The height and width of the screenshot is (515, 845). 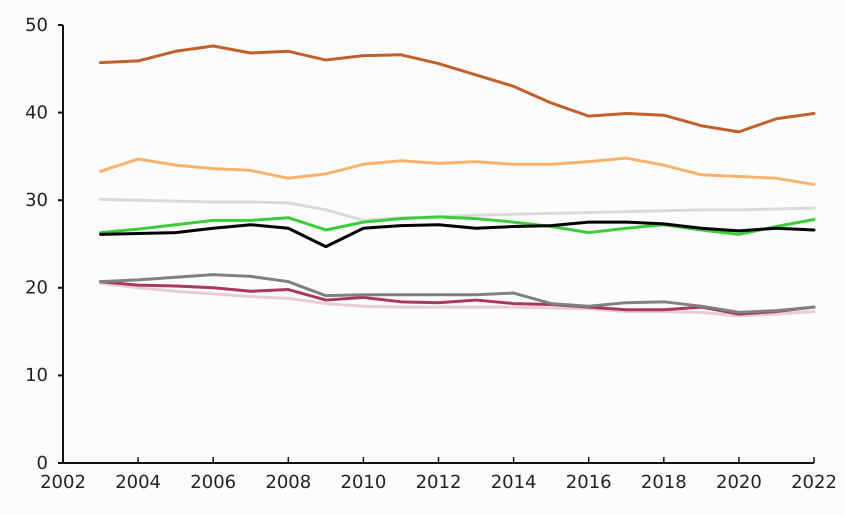 I want to click on x-tick-label: 2008, so click(x=288, y=482).